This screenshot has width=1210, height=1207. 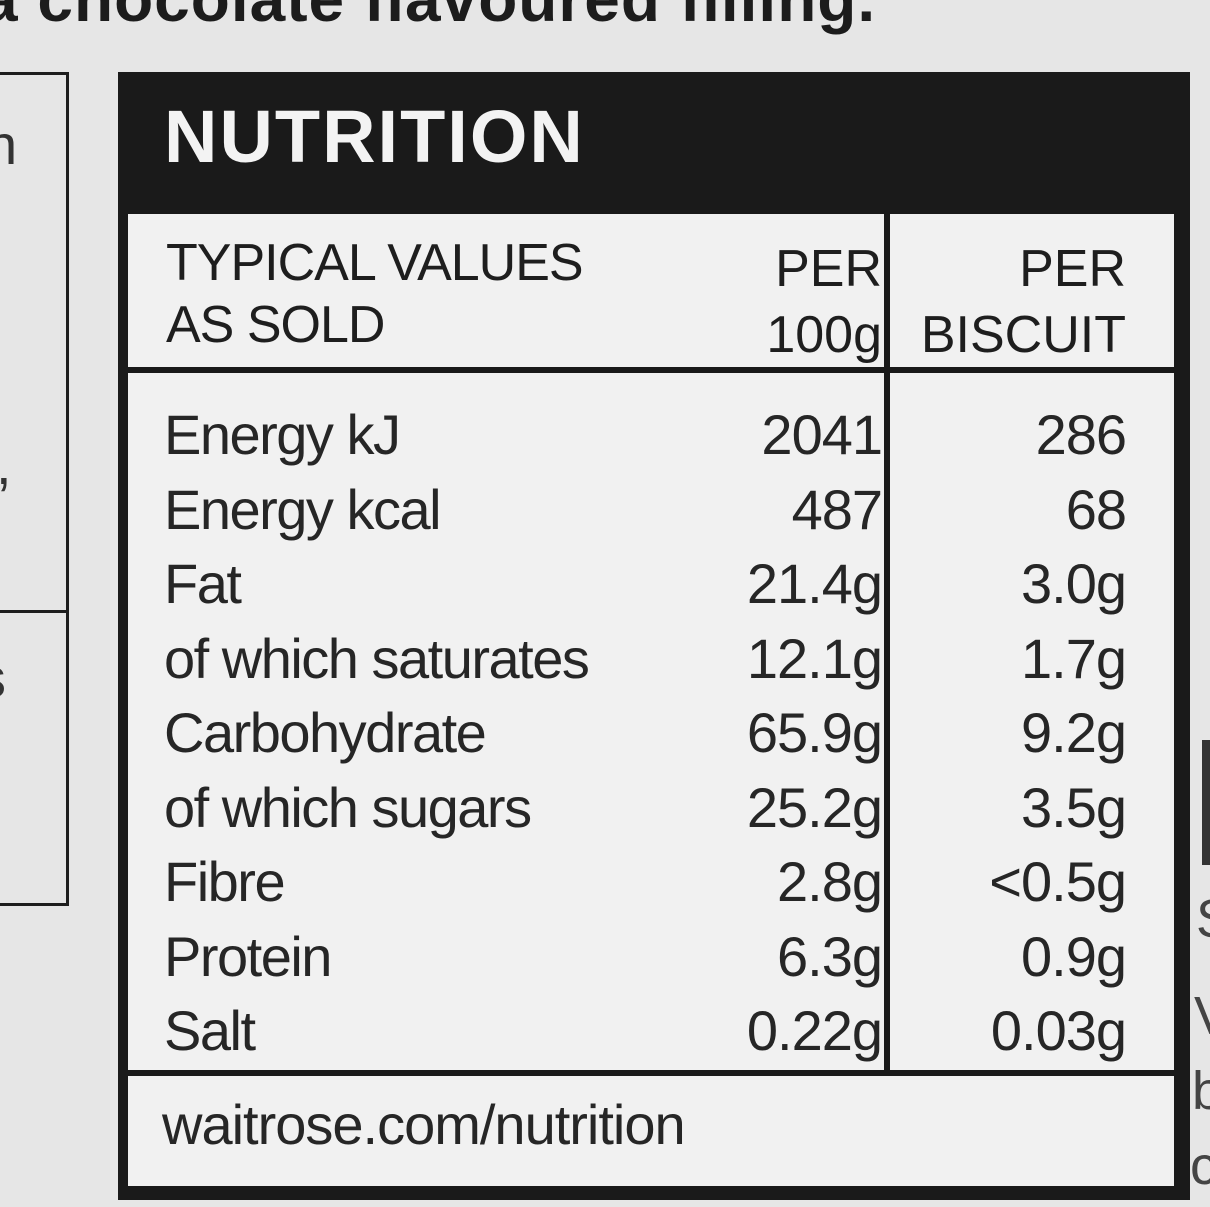 What do you see at coordinates (828, 269) in the screenshot?
I see `per-100g-label-line1: PER` at bounding box center [828, 269].